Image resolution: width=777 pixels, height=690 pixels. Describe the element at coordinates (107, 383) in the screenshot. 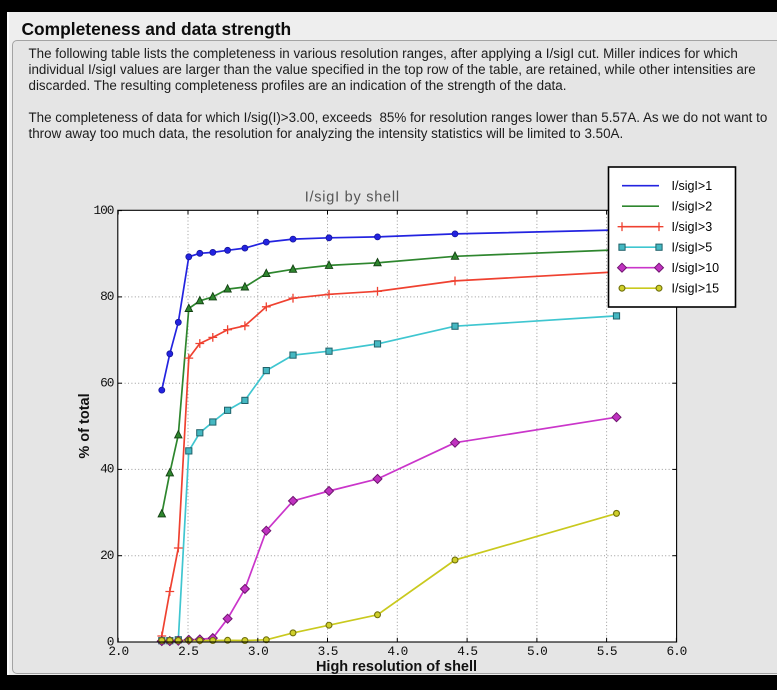

I see `svg-text: 60` at that location.